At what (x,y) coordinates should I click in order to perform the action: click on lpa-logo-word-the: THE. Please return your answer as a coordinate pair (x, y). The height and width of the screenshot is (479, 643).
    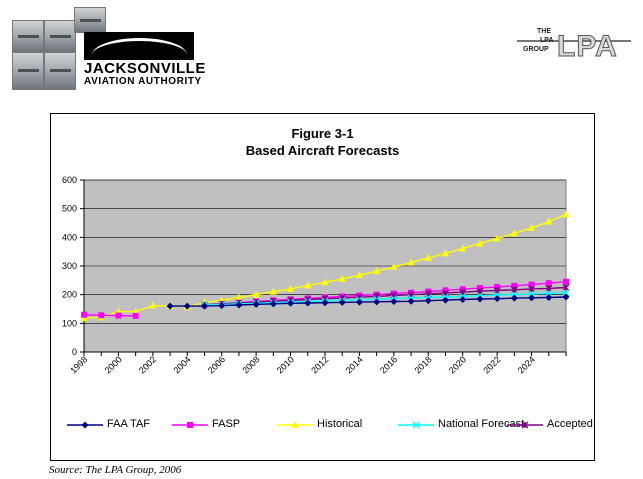
    Looking at the image, I should click on (544, 31).